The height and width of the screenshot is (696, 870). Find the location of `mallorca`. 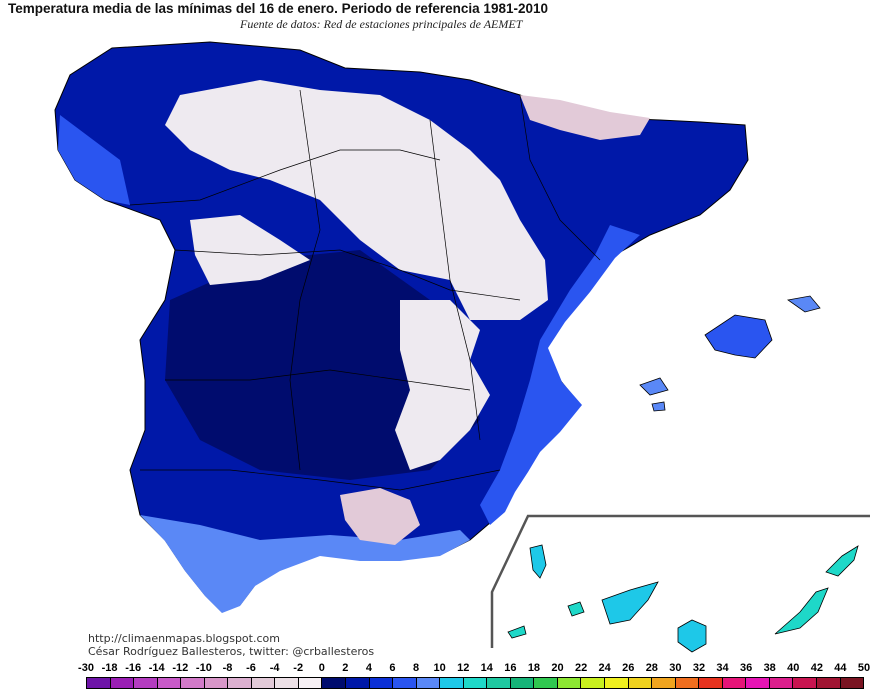

mallorca is located at coordinates (738, 336).